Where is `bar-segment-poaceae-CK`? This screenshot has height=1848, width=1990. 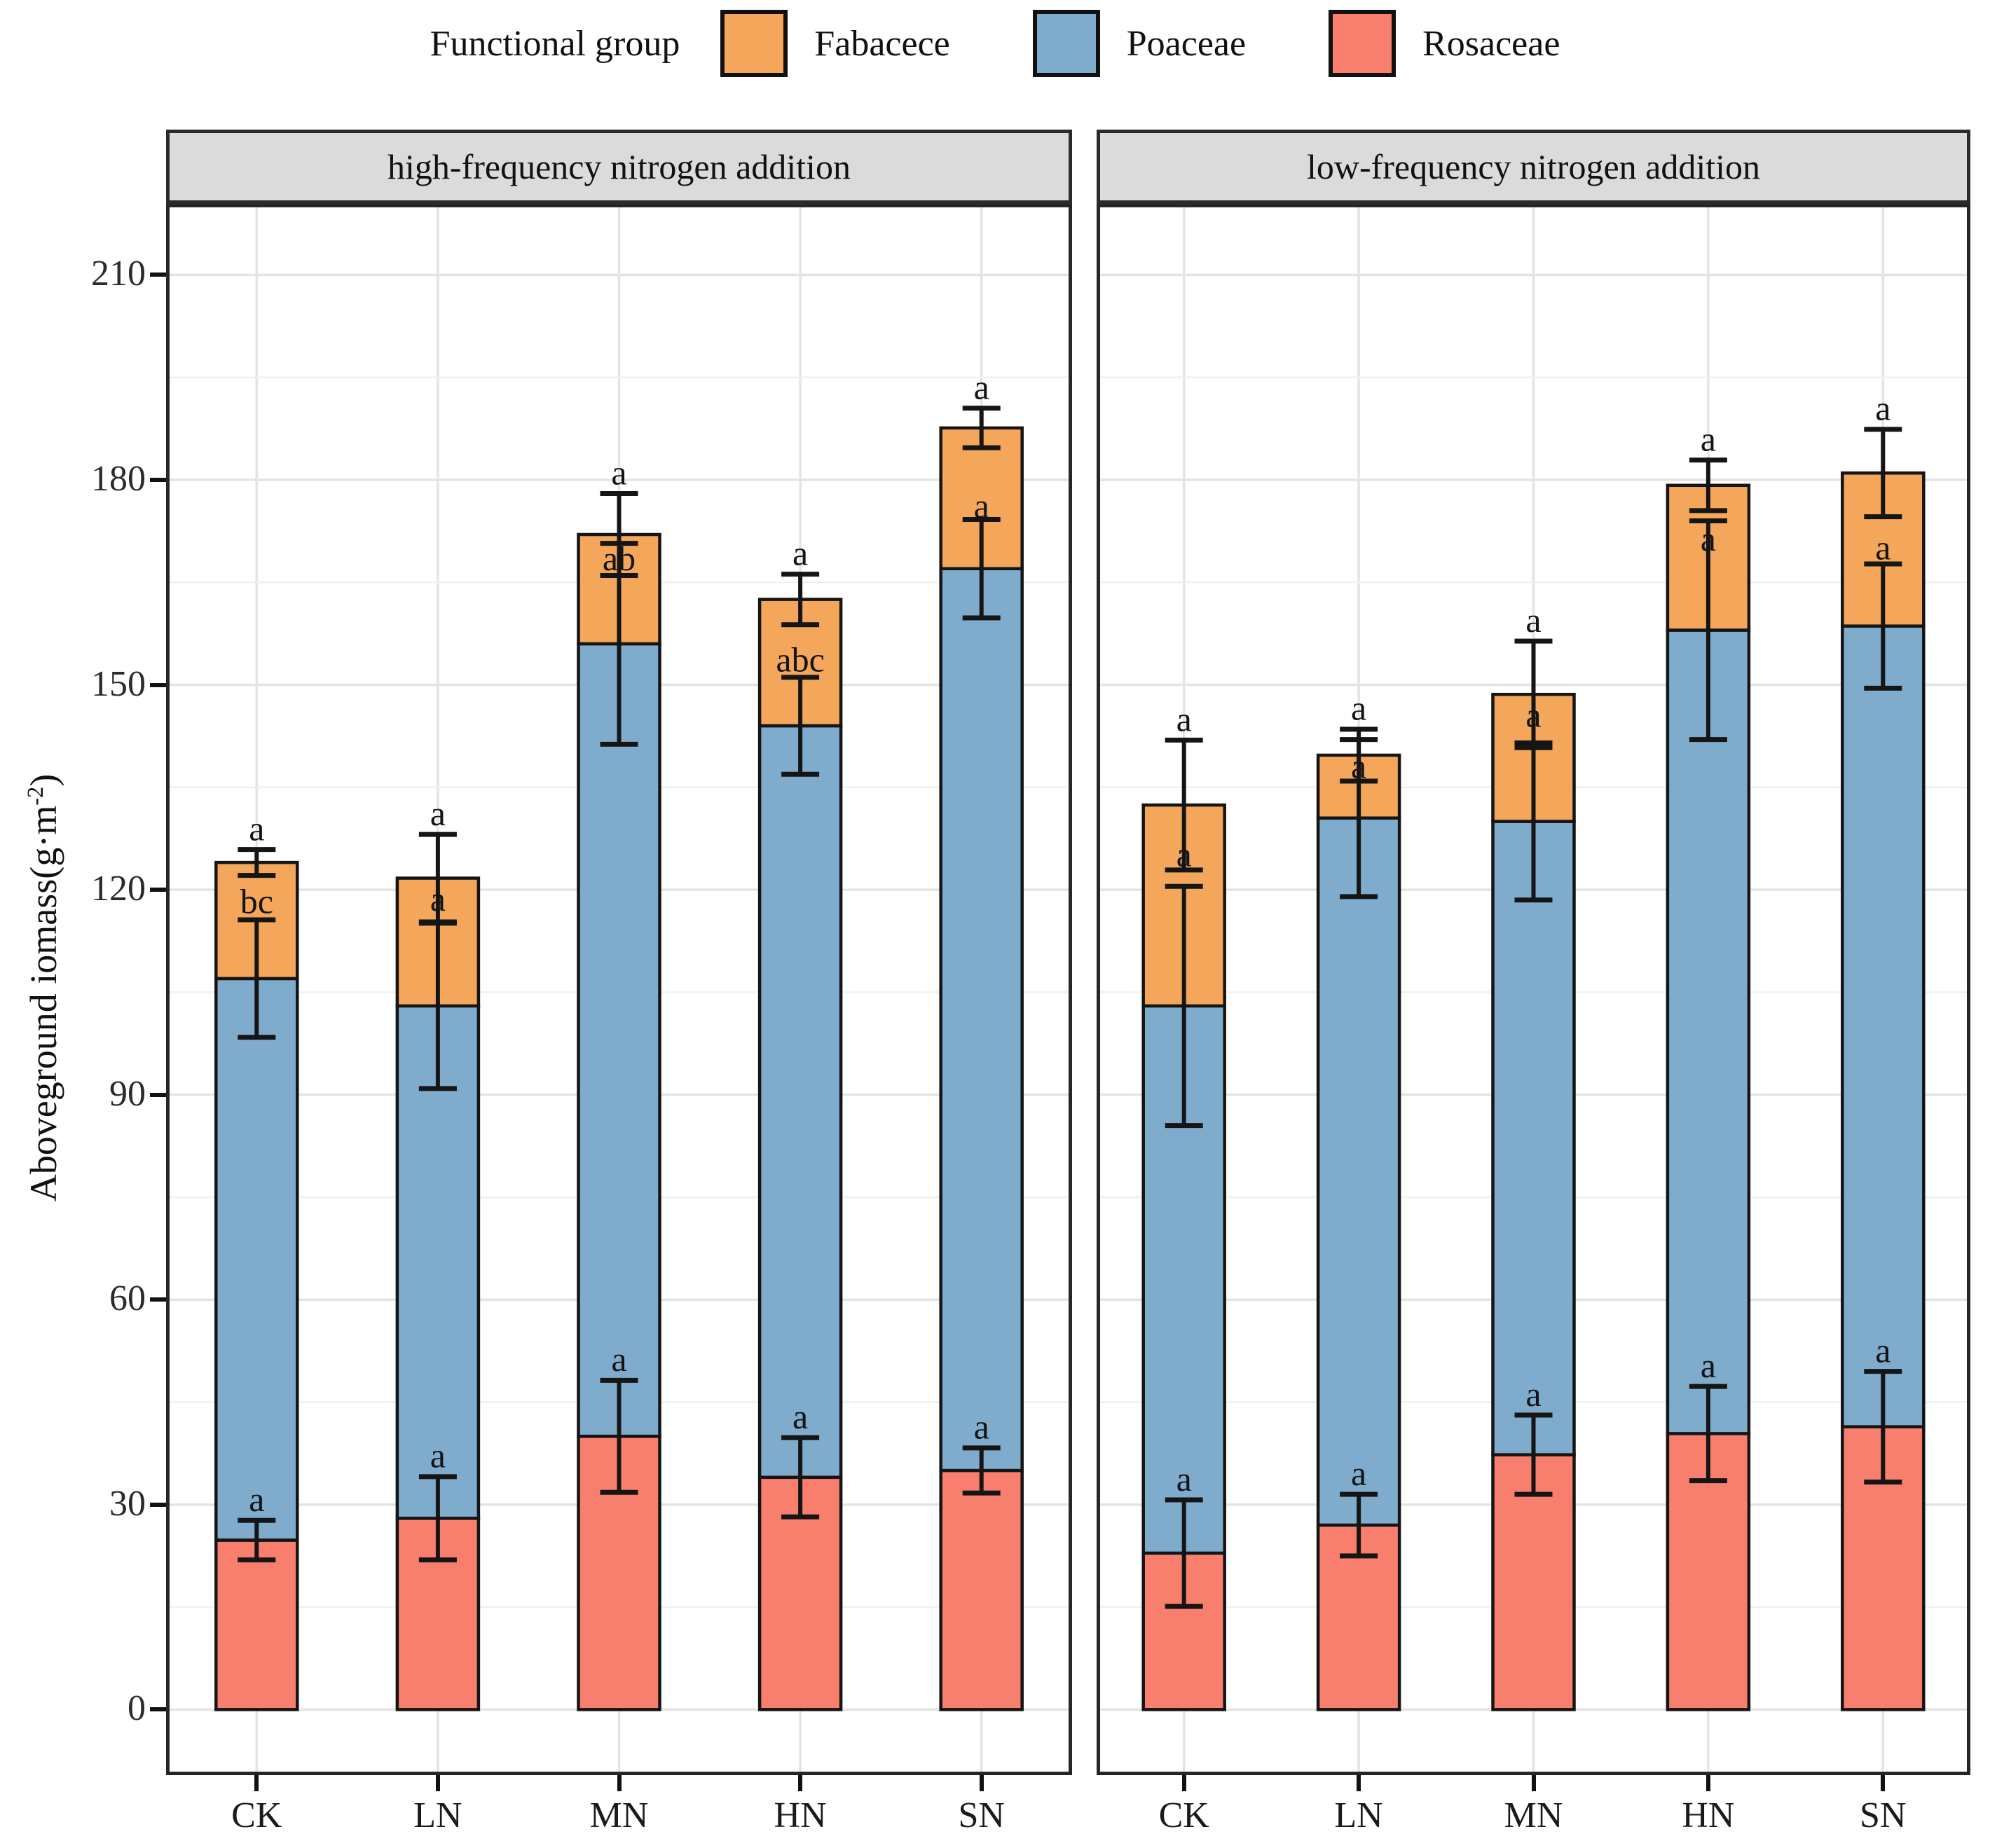
bar-segment-poaceae-CK is located at coordinates (256, 1260).